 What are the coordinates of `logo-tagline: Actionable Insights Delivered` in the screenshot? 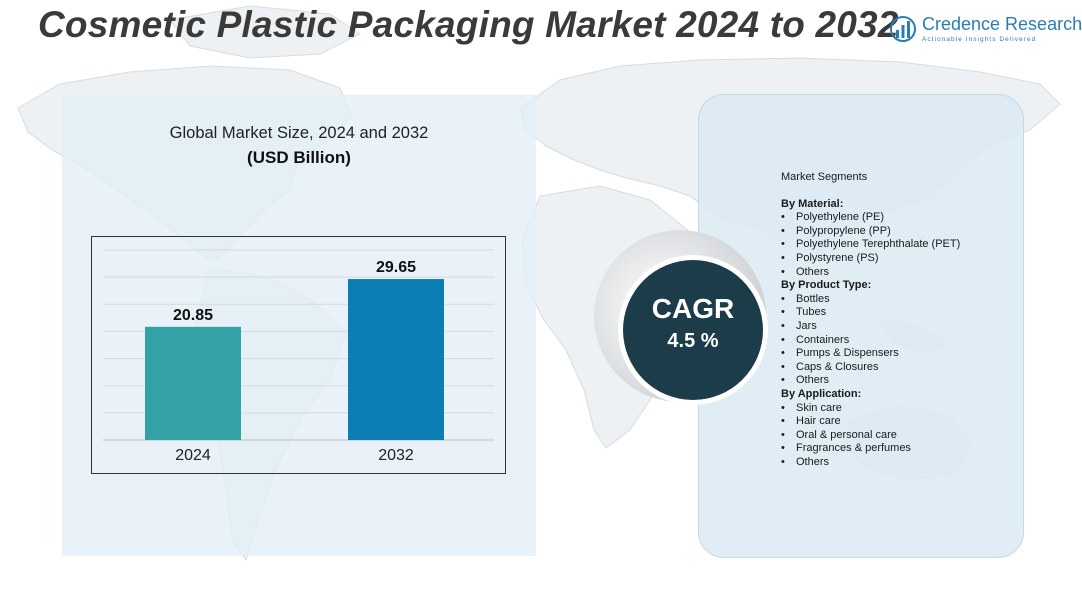 It's located at (979, 39).